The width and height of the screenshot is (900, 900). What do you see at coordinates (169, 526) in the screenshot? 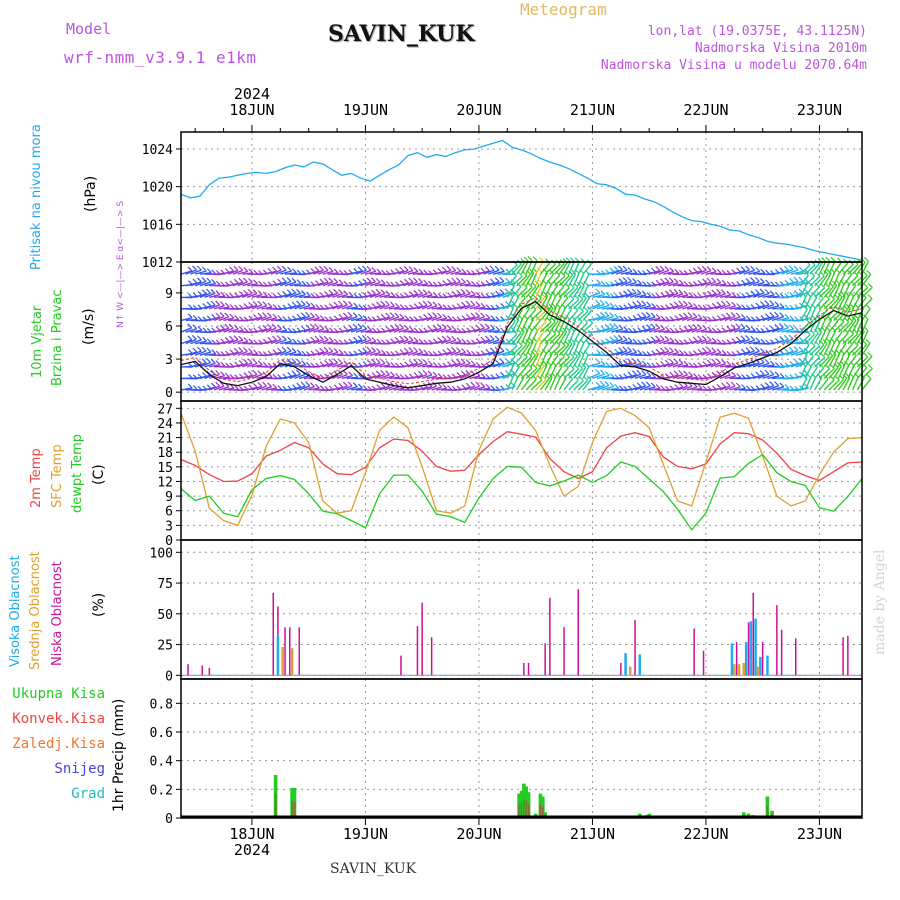
I see `y-tick-label: 3` at bounding box center [169, 526].